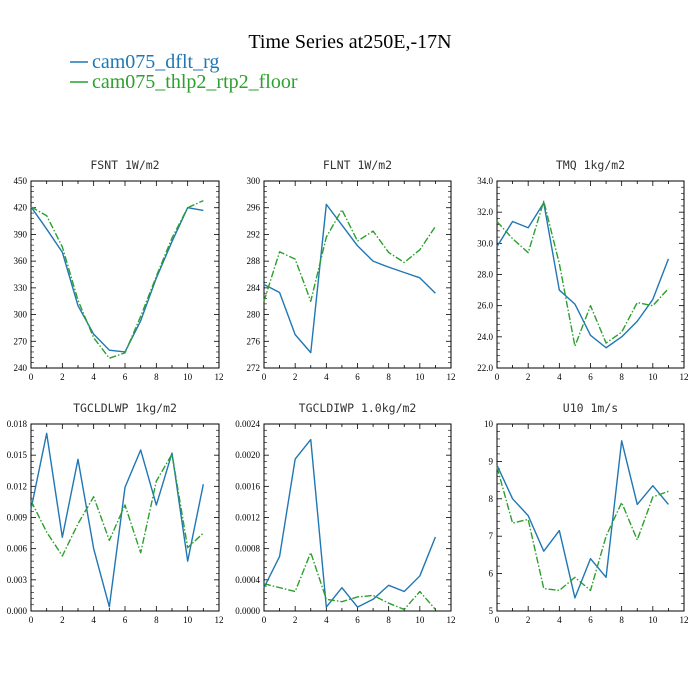 The image size is (700, 700). What do you see at coordinates (17, 518) in the screenshot?
I see `y-tick-label: 0.009` at bounding box center [17, 518].